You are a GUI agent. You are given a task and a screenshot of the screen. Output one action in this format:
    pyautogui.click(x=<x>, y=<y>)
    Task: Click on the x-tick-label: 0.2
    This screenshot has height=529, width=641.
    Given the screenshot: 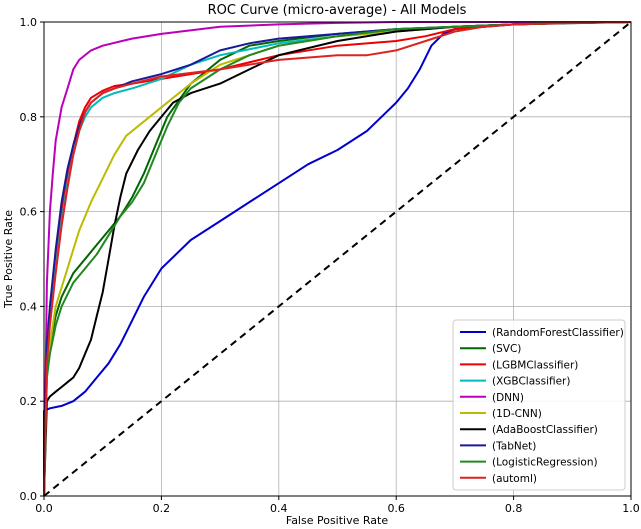 What is the action you would take?
    pyautogui.click(x=162, y=508)
    